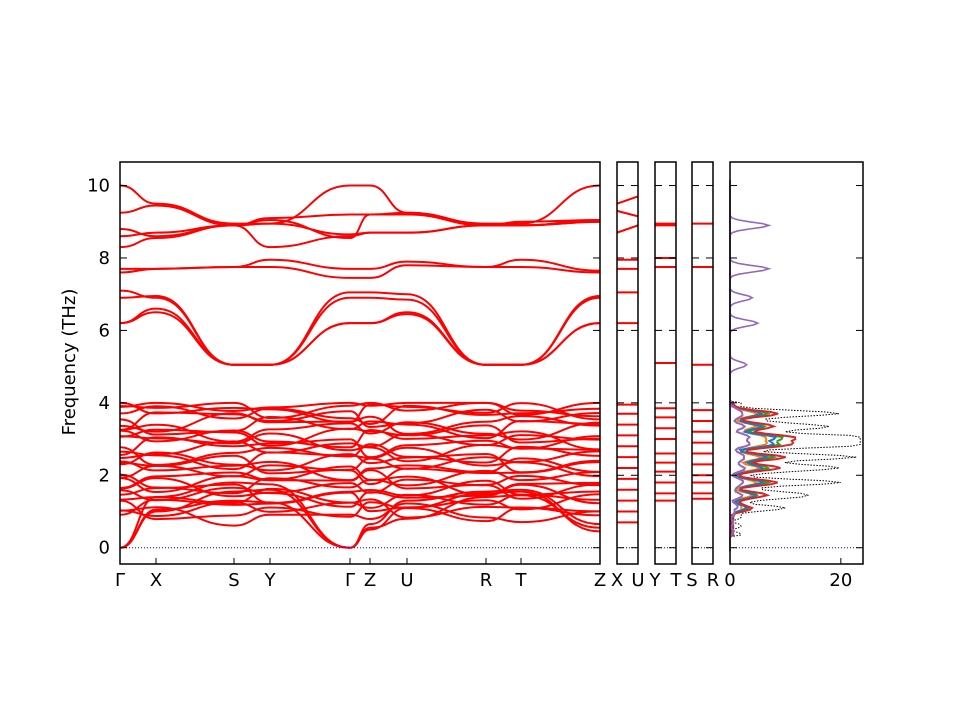  I want to click on y-tick-label-0: 0, so click(104, 548).